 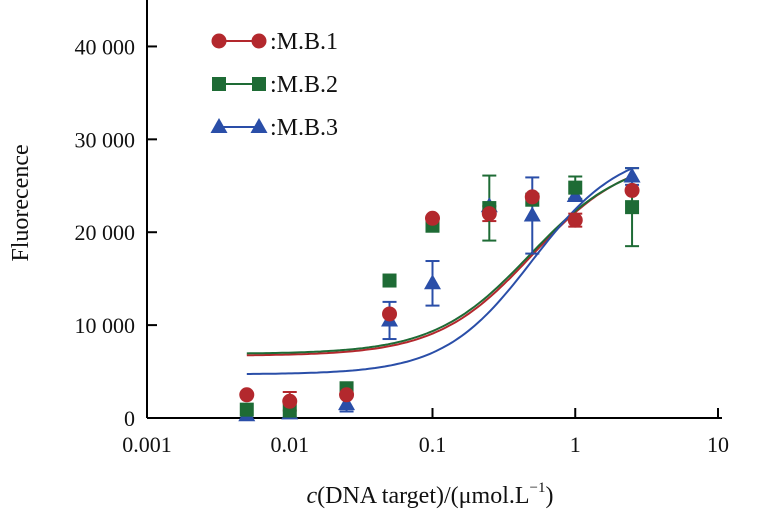 I want to click on y-tick-label: 0, so click(x=129, y=418).